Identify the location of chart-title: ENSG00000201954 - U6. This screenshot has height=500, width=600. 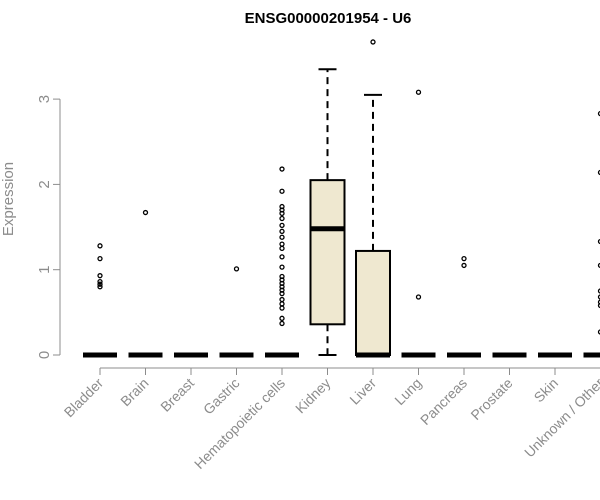
(328, 18).